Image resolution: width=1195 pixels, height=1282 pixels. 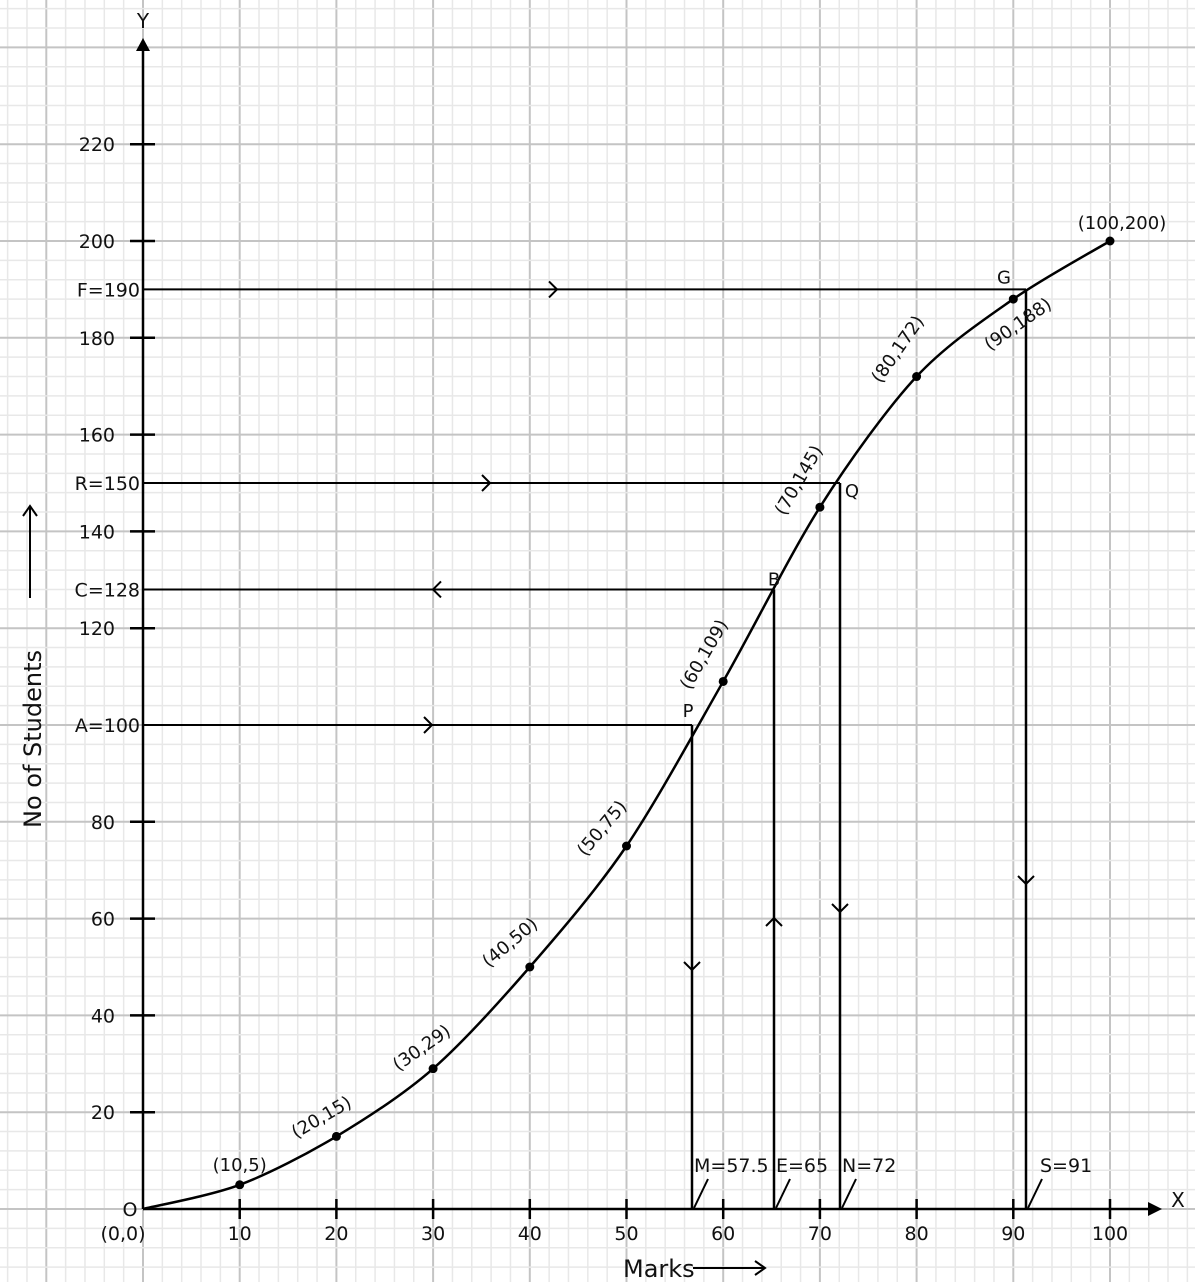 What do you see at coordinates (1013, 1234) in the screenshot?
I see `x-tick-label: 90` at bounding box center [1013, 1234].